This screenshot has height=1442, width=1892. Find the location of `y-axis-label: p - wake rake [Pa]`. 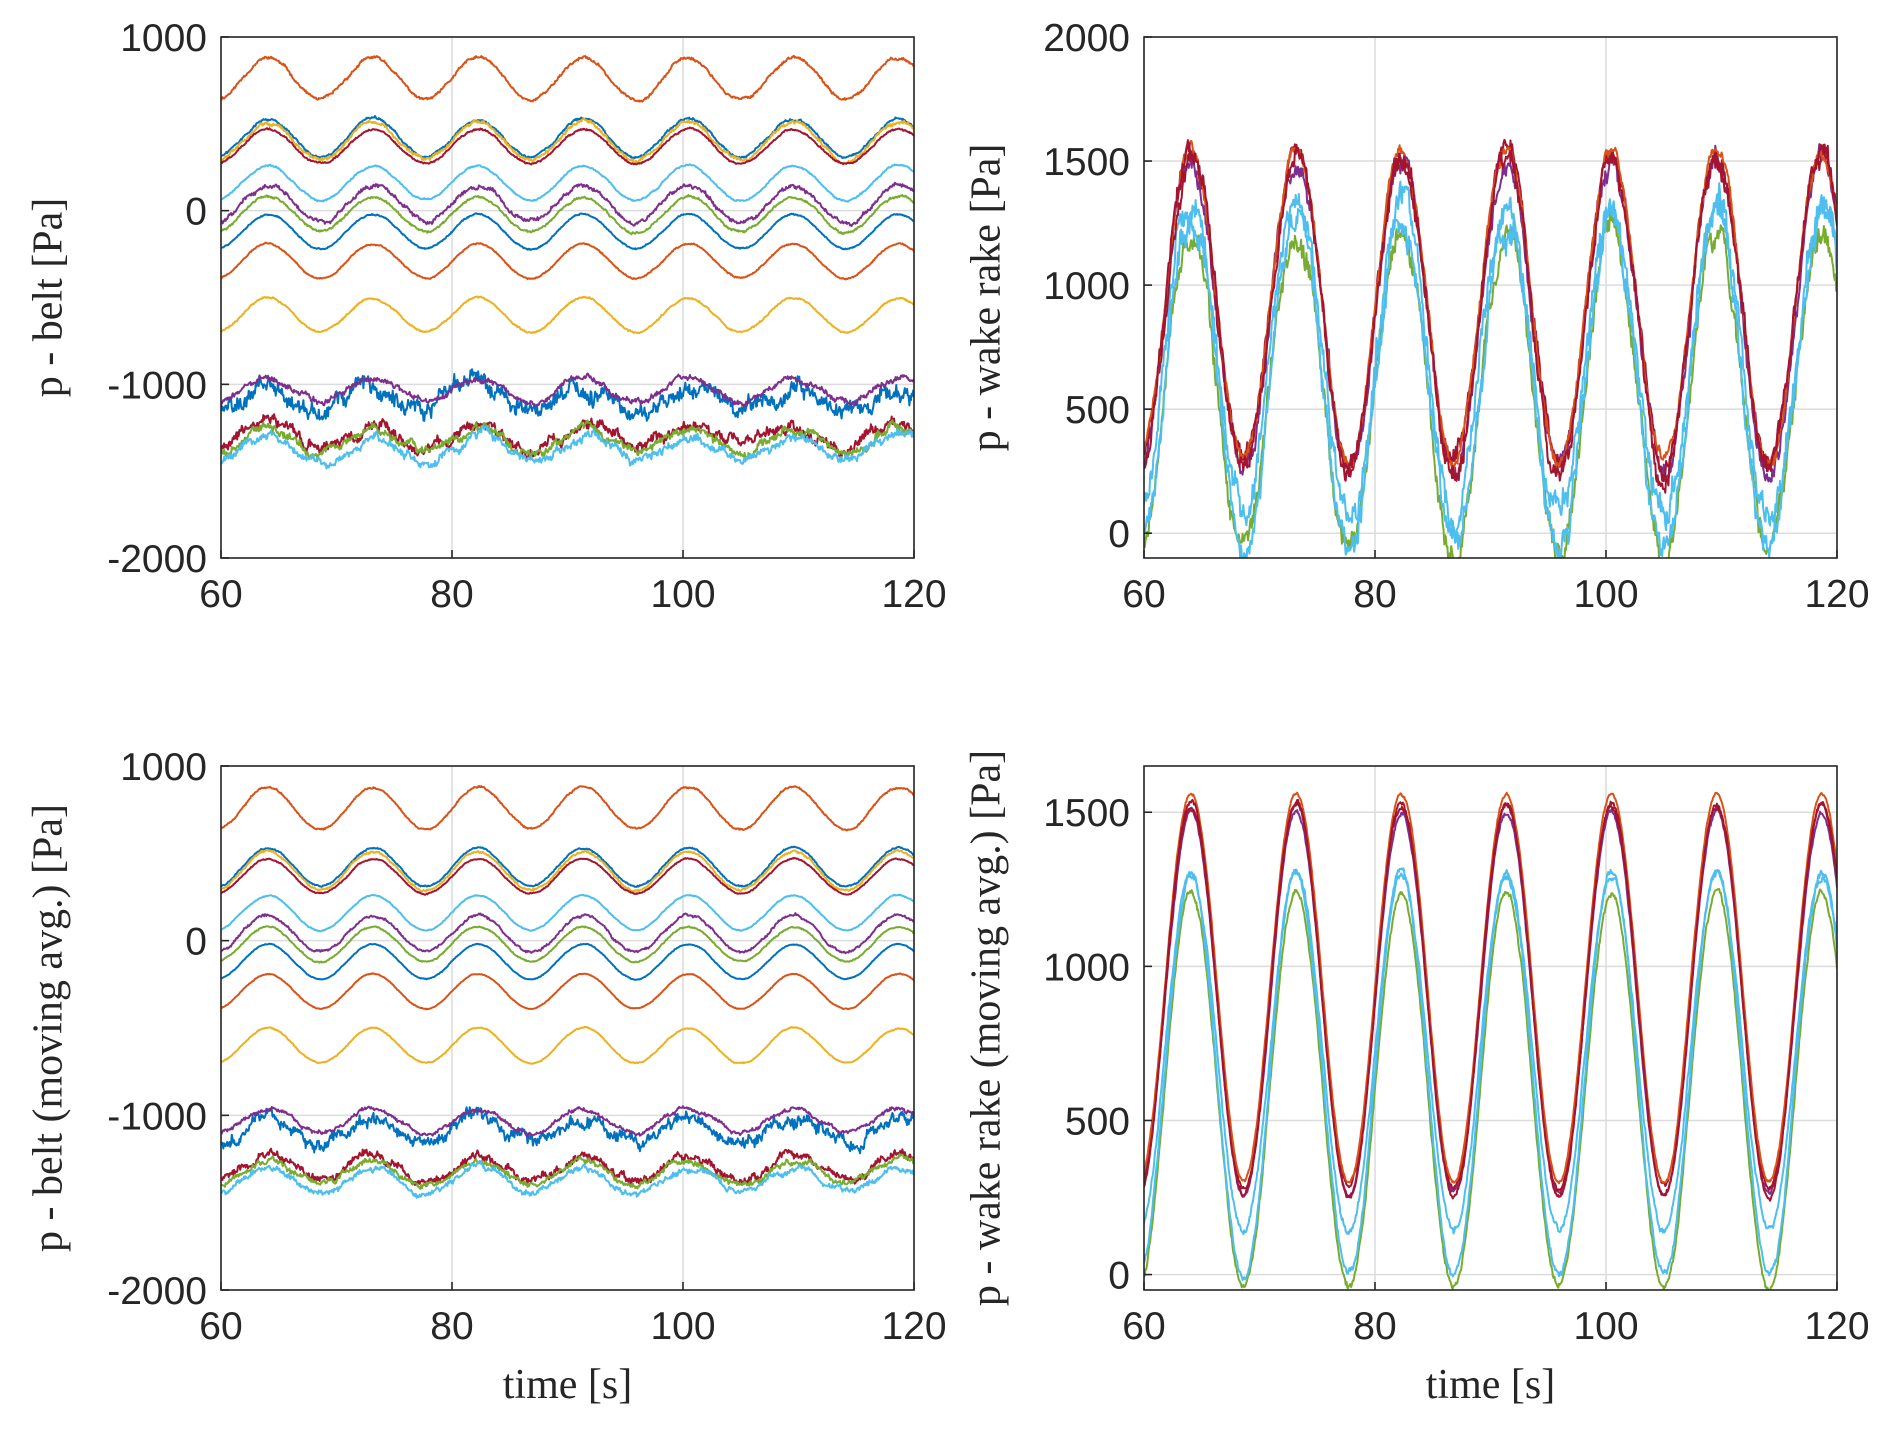

y-axis-label: p - wake rake [Pa] is located at coordinates (987, 298).